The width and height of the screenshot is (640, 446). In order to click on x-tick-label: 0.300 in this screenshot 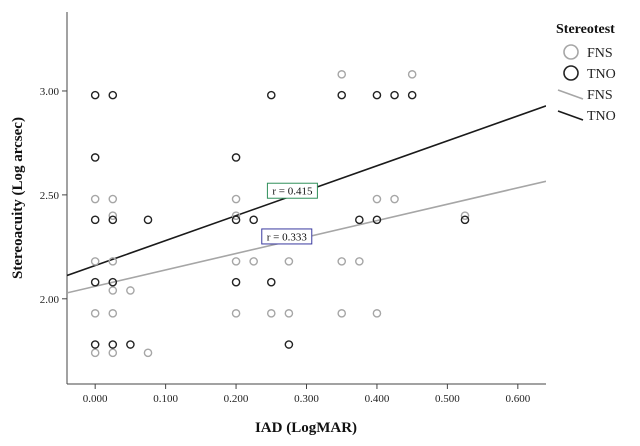, I will do `click(306, 399)`.